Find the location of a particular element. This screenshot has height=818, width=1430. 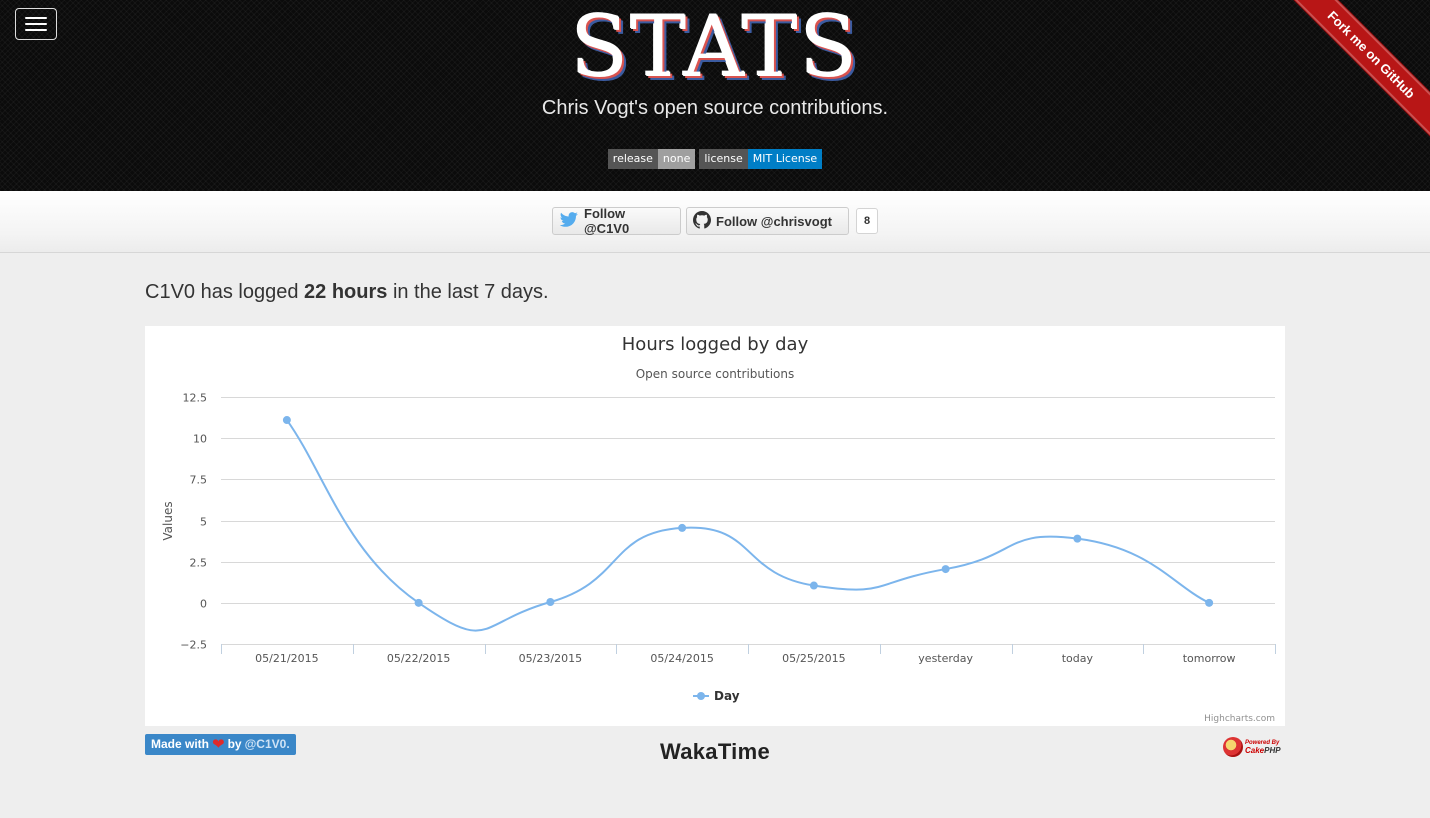

y-tick-label: 10 is located at coordinates (200, 439).